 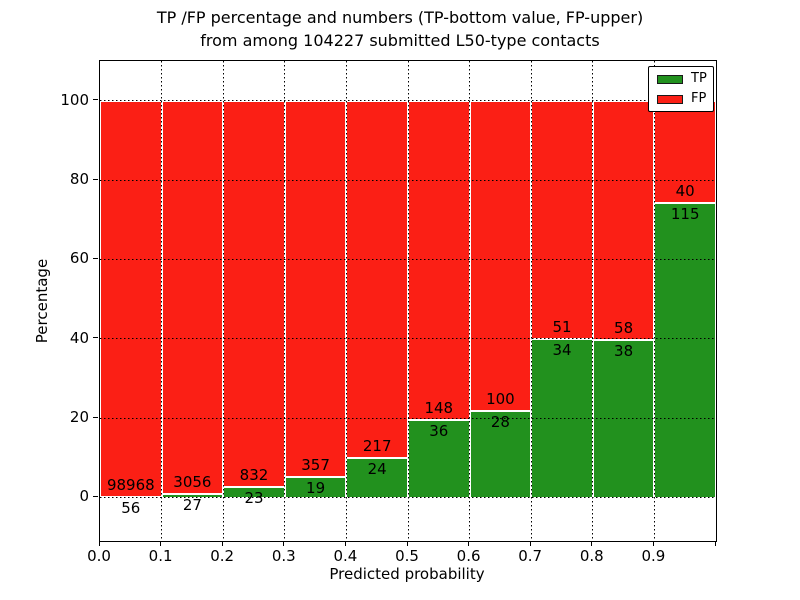 I want to click on y-axis-label: Percentage, so click(x=42, y=301).